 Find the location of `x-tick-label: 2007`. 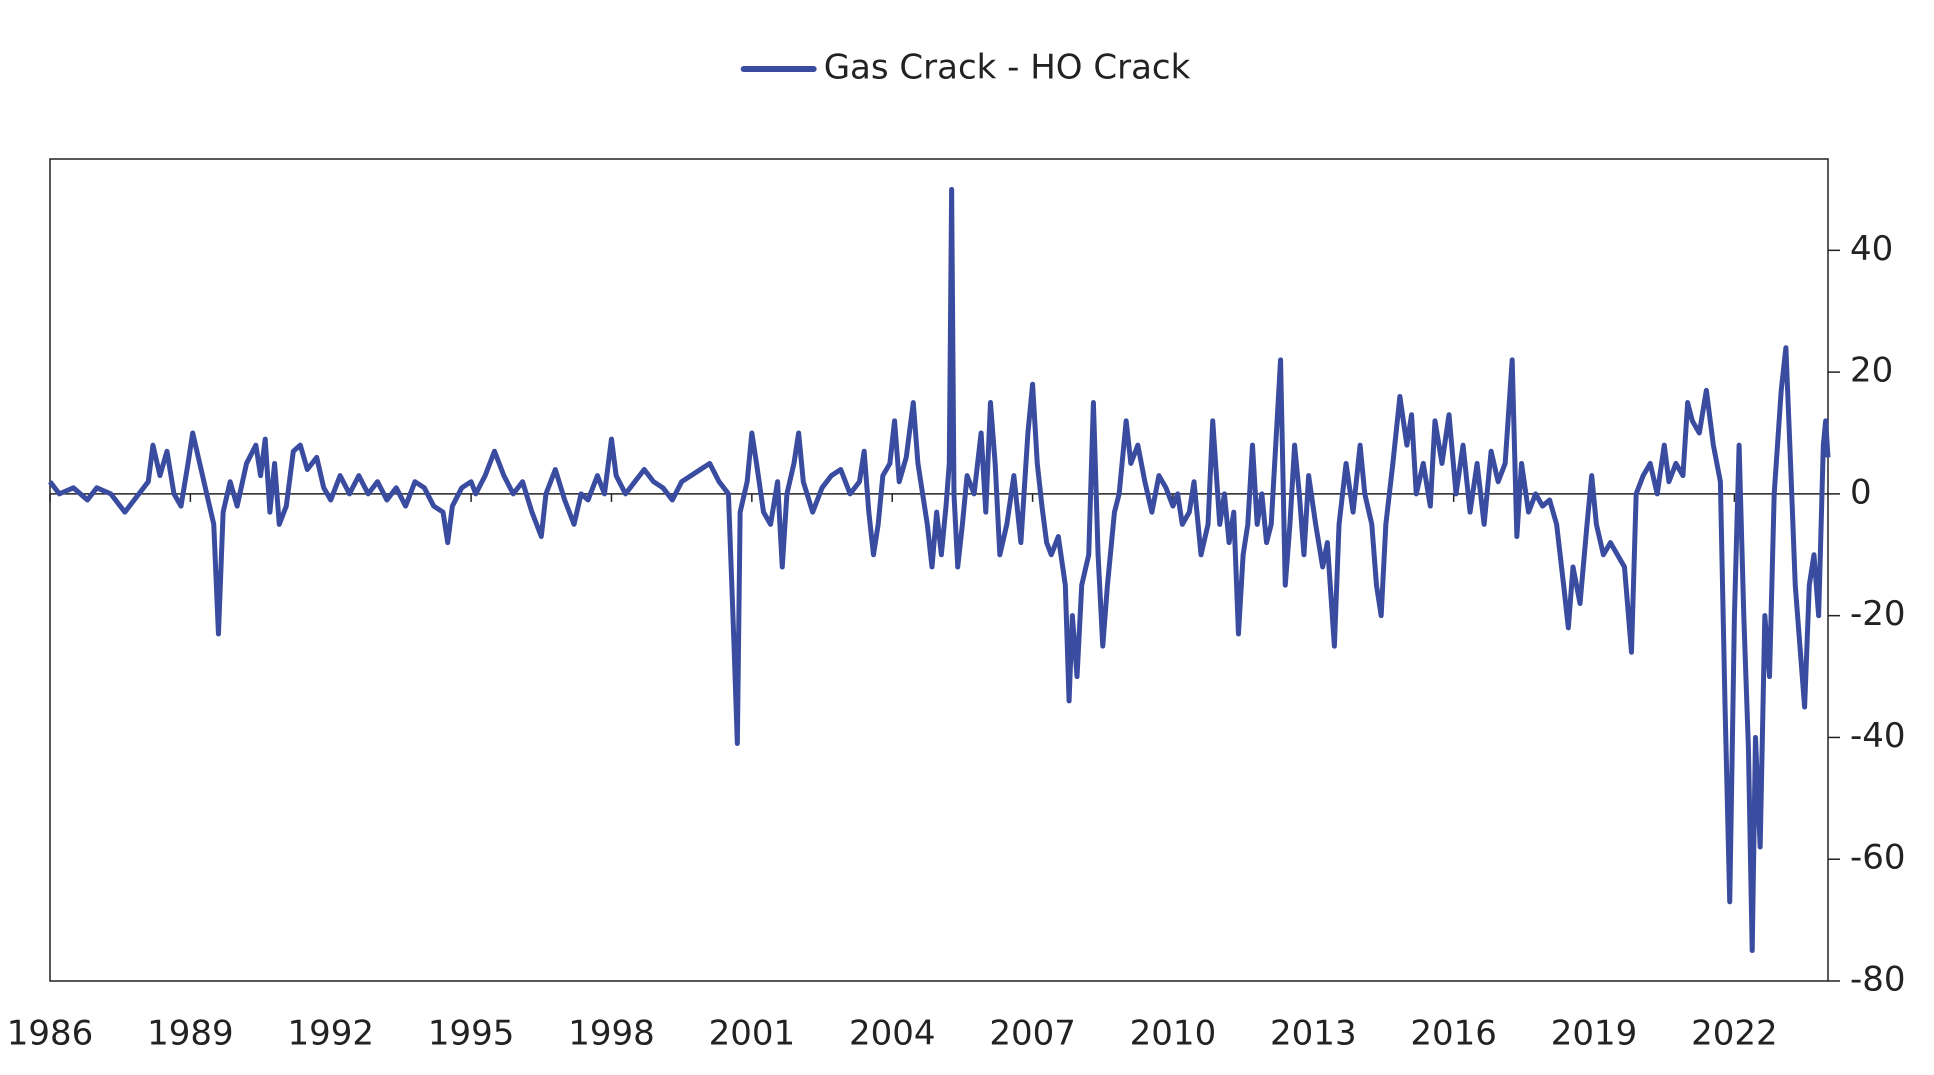

x-tick-label: 2007 is located at coordinates (1032, 1034).